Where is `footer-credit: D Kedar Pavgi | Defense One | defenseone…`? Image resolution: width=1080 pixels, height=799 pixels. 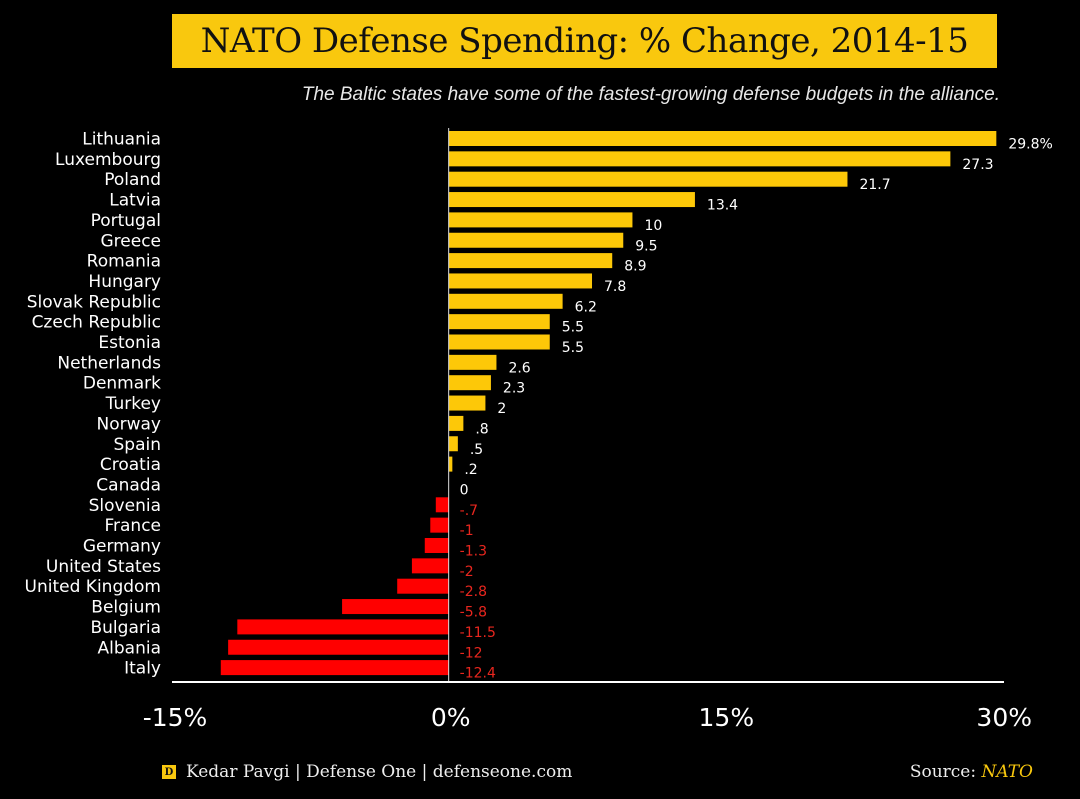
footer-credit: D Kedar Pavgi | Defense One | defenseone… is located at coordinates (367, 772).